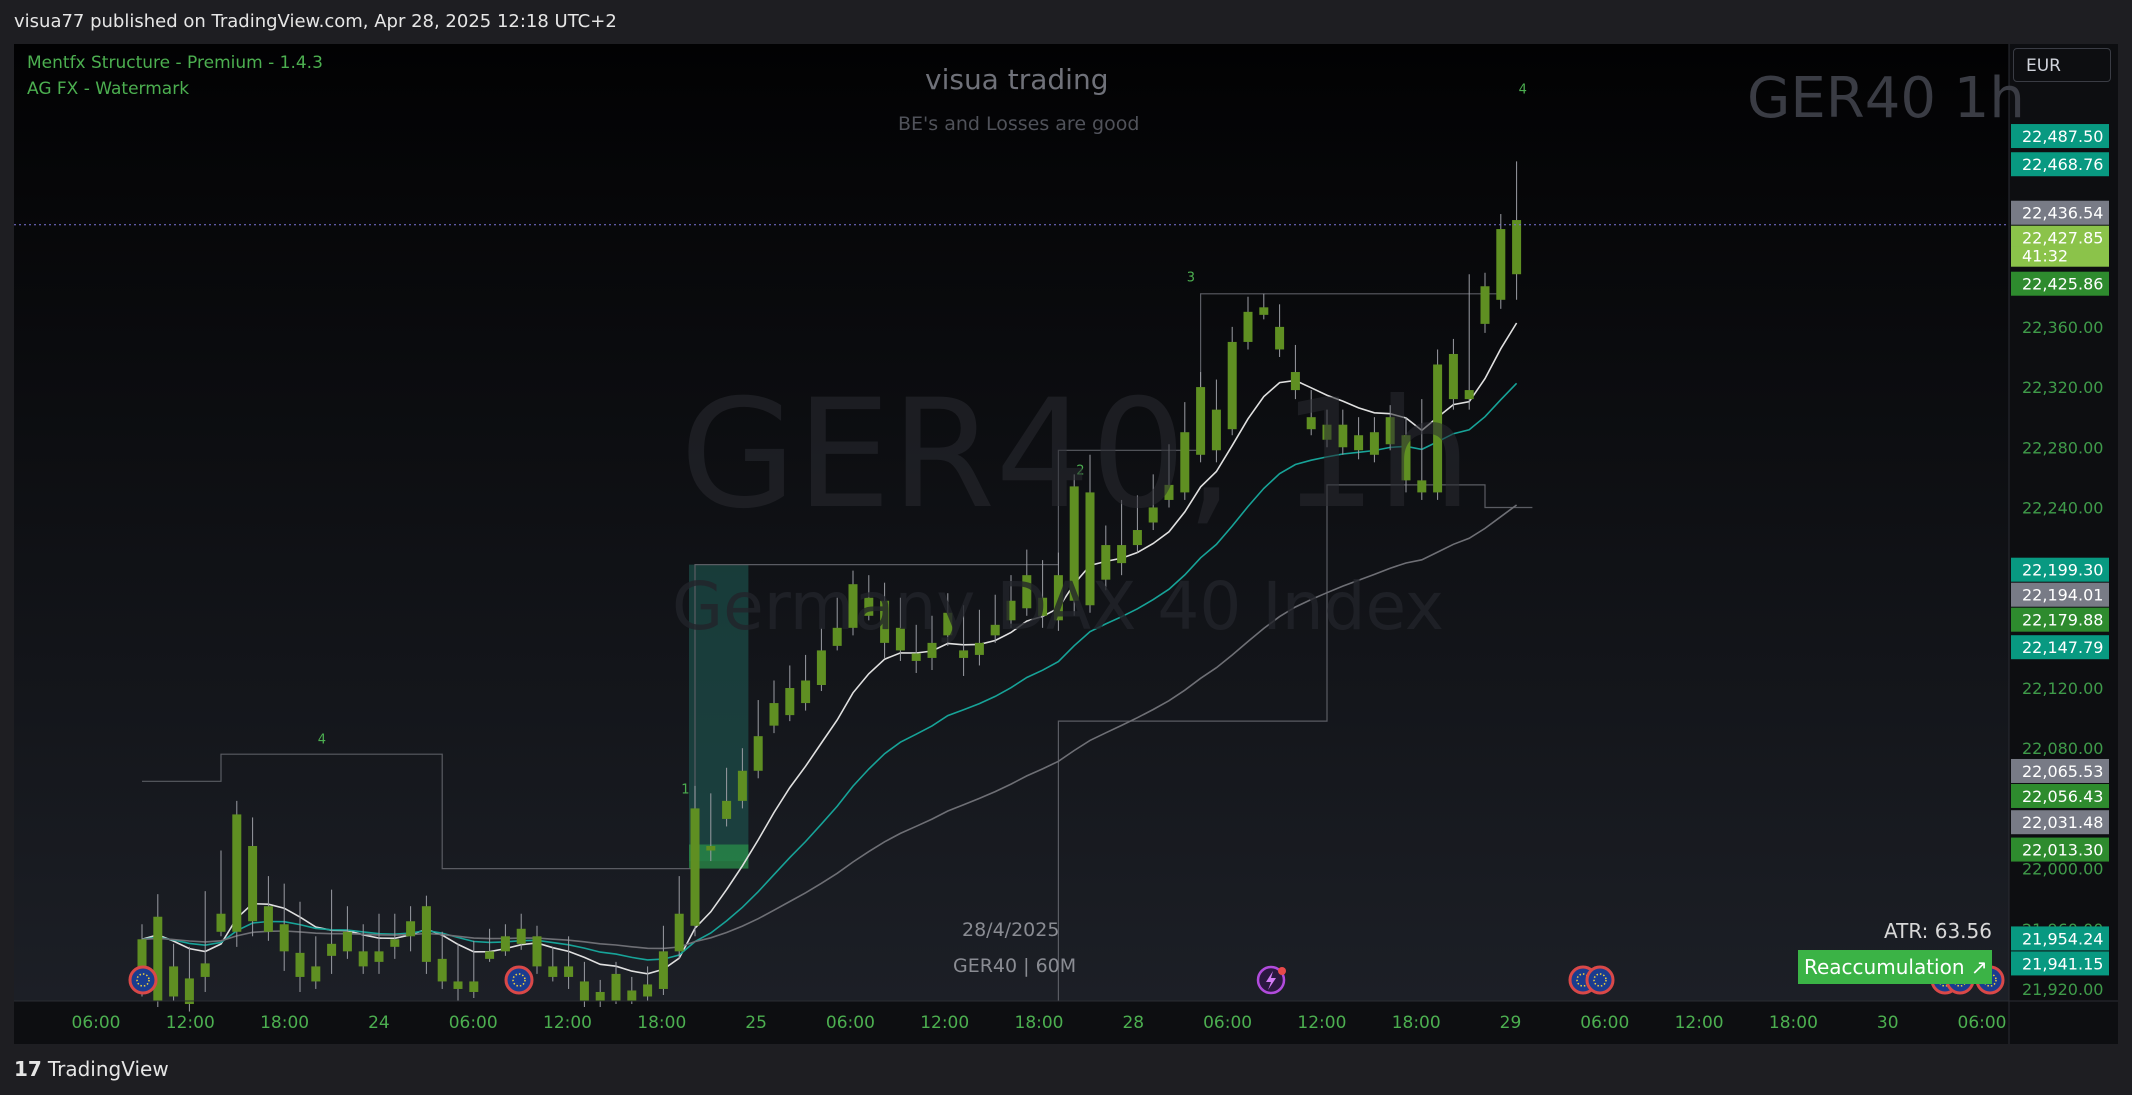  What do you see at coordinates (379, 1023) in the screenshot?
I see `x-tick-label: 24` at bounding box center [379, 1023].